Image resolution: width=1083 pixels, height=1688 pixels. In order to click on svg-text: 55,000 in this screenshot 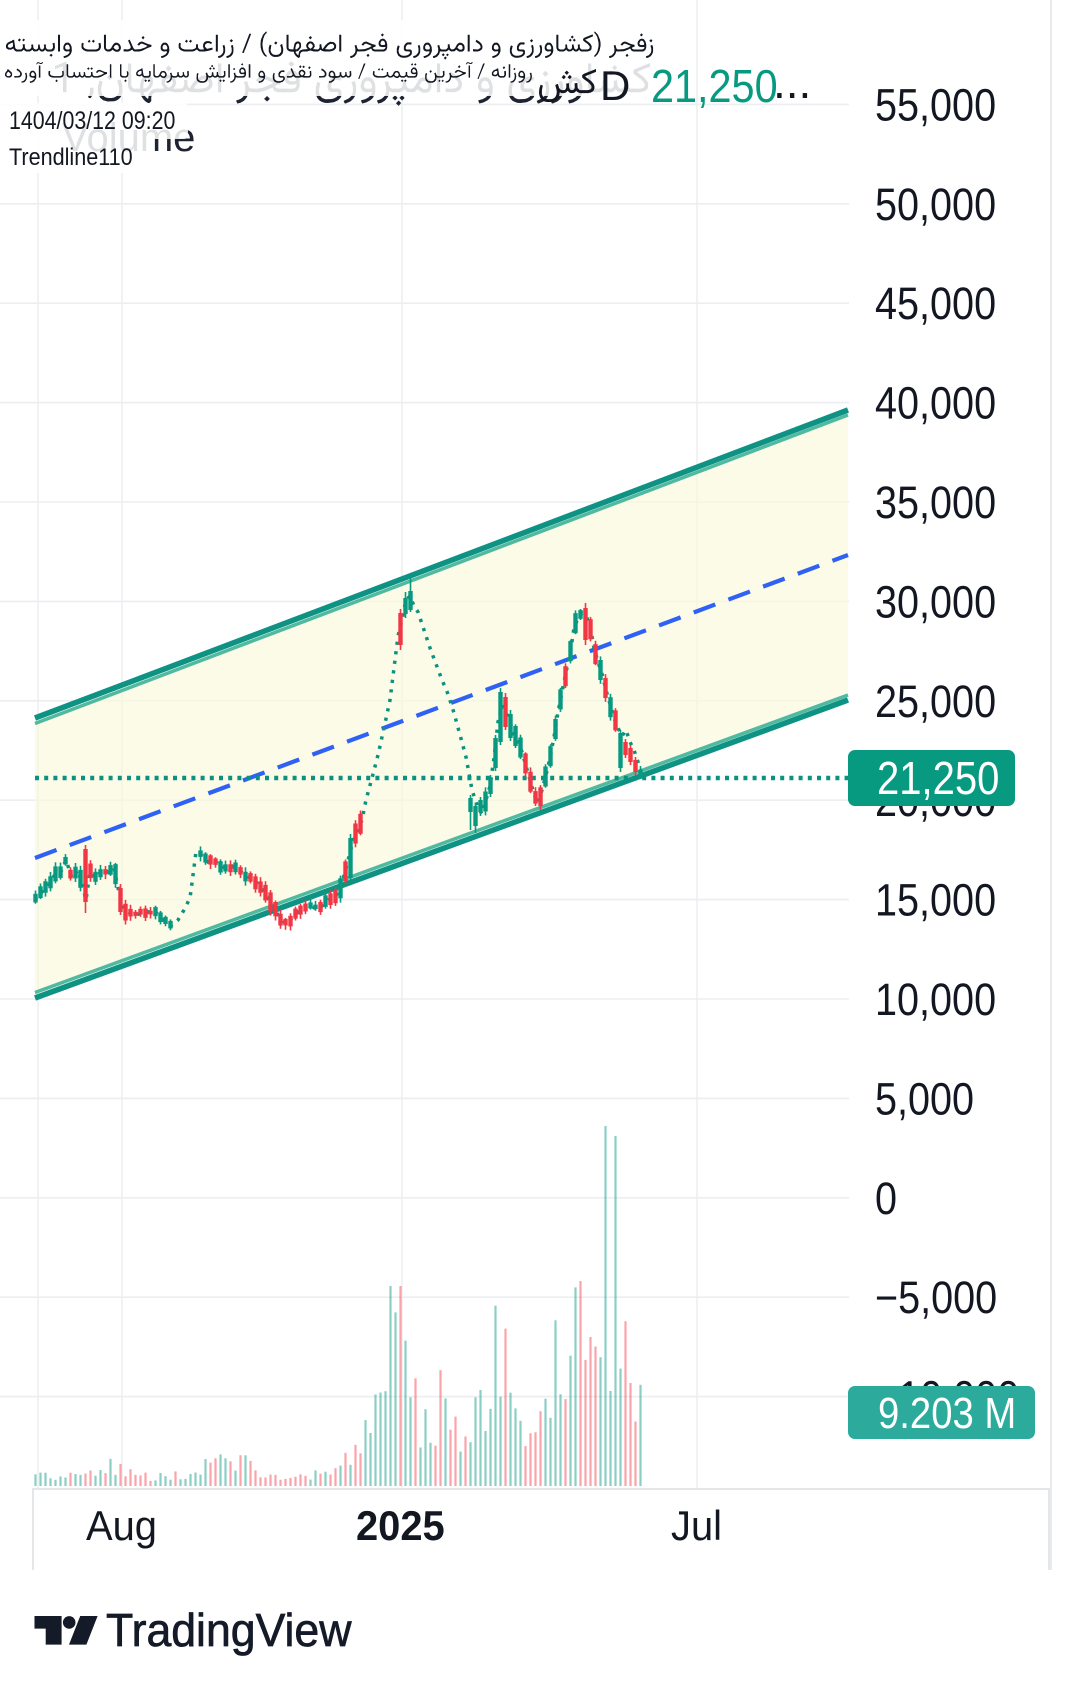, I will do `click(935, 105)`.